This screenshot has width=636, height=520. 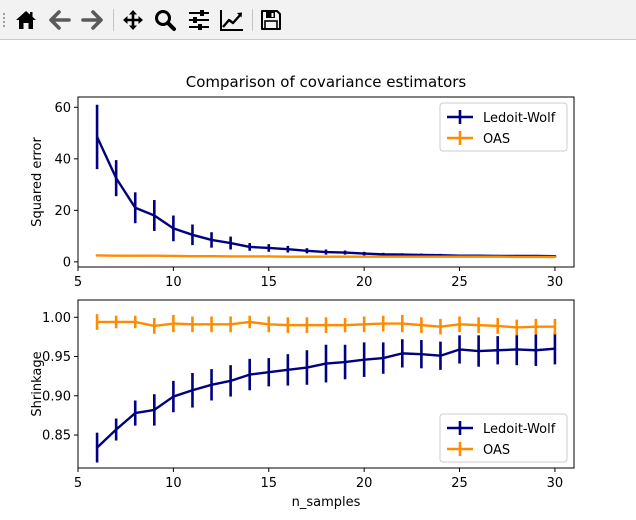 What do you see at coordinates (173, 483) in the screenshot?
I see `x-tick-label: 10` at bounding box center [173, 483].